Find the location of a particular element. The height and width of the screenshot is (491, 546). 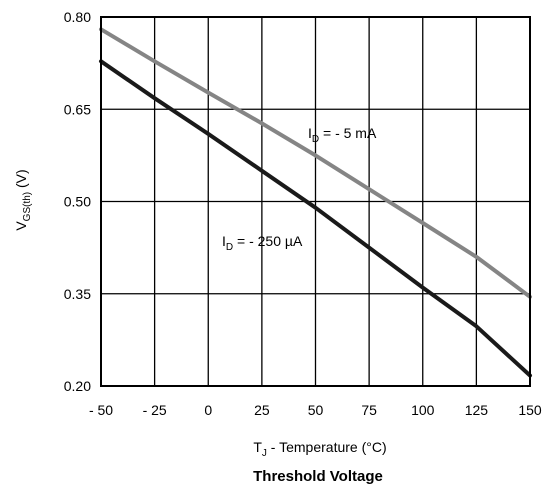

y-tick-labels: 0.20 0.35 0.50 0.65 0.80 is located at coordinates (77, 201).